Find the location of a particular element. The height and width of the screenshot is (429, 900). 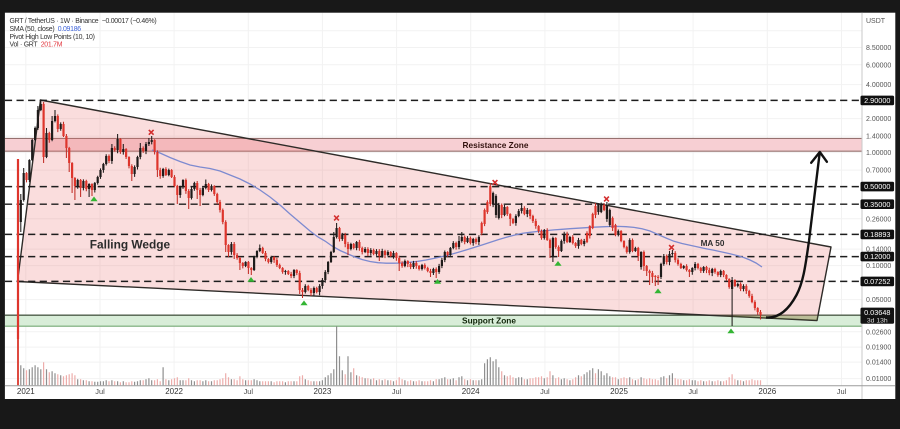

svg-text: 2023 is located at coordinates (323, 391).